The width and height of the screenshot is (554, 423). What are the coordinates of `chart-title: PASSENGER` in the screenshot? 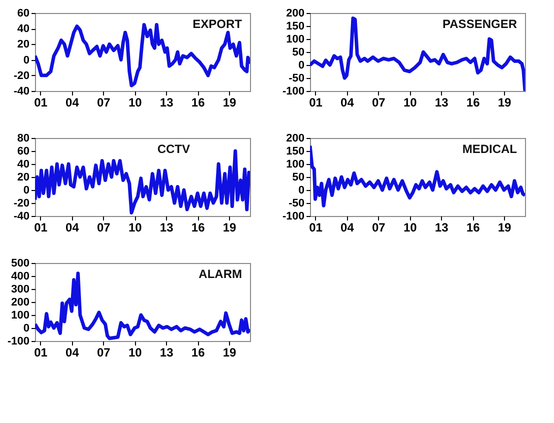 It's located at (480, 24).